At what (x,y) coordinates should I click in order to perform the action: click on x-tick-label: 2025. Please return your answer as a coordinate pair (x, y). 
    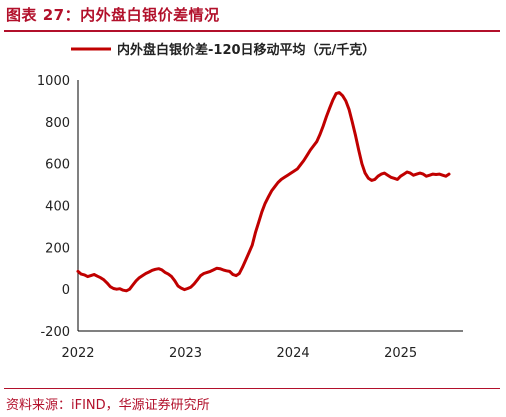
    Looking at the image, I should click on (400, 353).